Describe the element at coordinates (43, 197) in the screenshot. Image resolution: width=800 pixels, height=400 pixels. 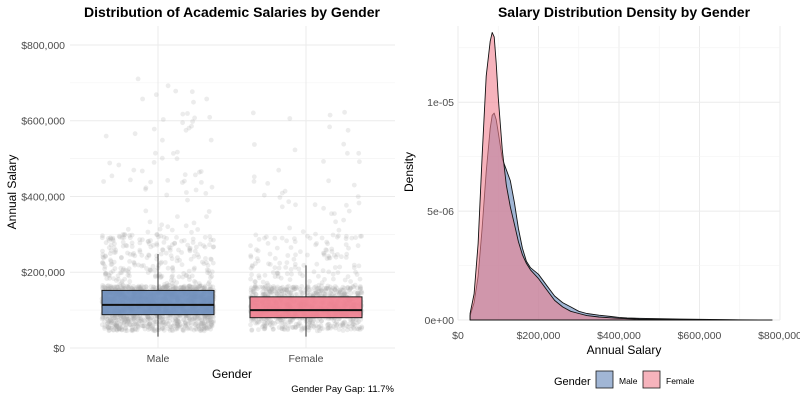
I see `boxplot-y-tick-labels: $0 $200,000 $400,000 $600,000 $800,000` at that location.